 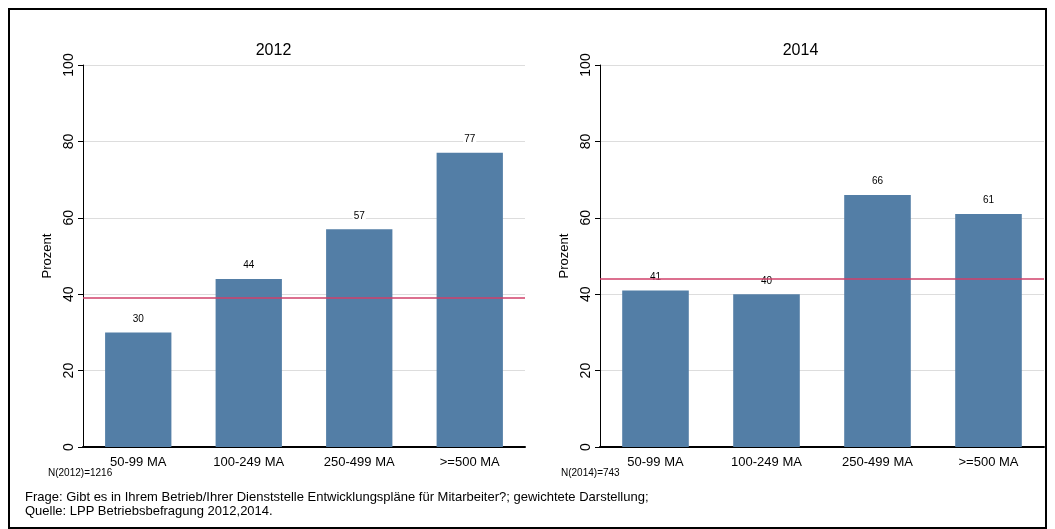 I want to click on text: Frage: Gibt es in Ihrem Betrieb/Ihrer Dienststelle Entwicklungspläne für Mitarbeiter?; gewichtete Darstellung;, so click(x=337, y=496).